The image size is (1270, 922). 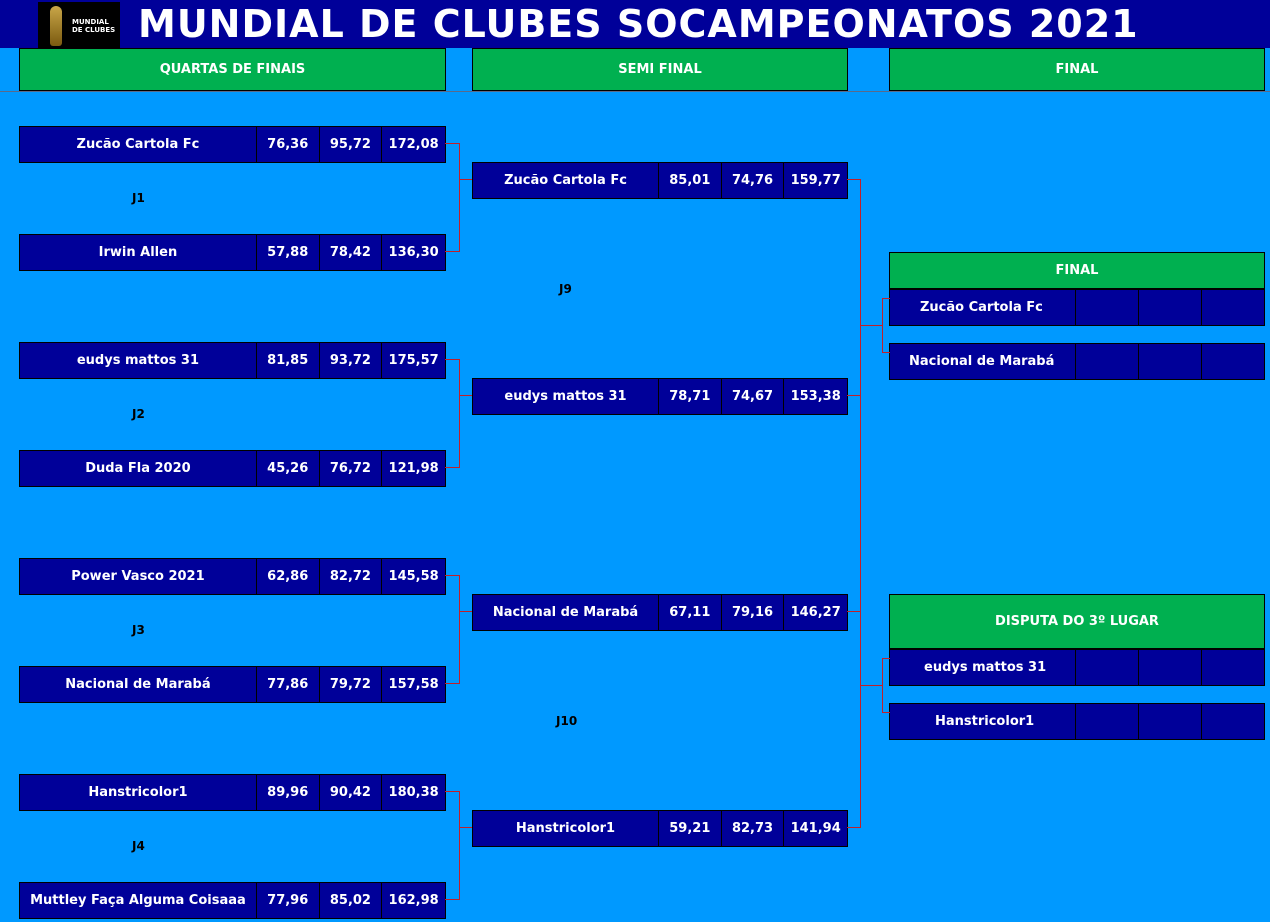 I want to click on third-team-row: Hanstricolor1, so click(x=1077, y=721).